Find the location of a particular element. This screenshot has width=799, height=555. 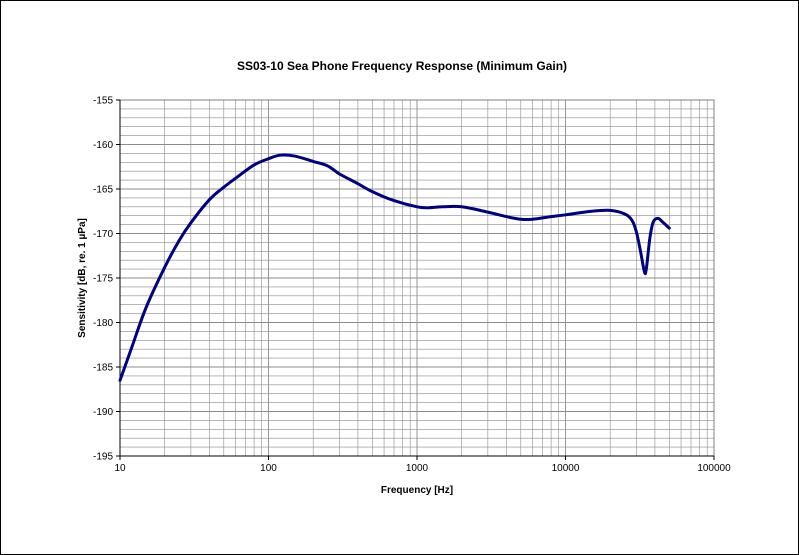

y-tick-labels: -155 -160 -165 -170 -175 -180 -185 -190 -195 is located at coordinates (106, 279).